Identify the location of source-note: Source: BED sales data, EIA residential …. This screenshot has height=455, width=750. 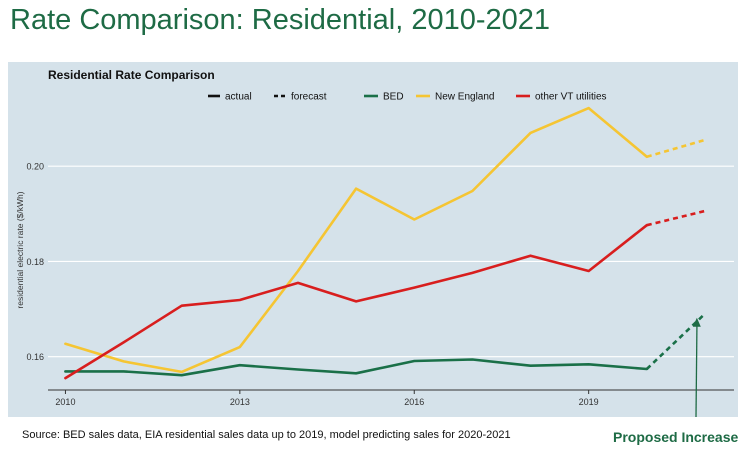
(266, 435).